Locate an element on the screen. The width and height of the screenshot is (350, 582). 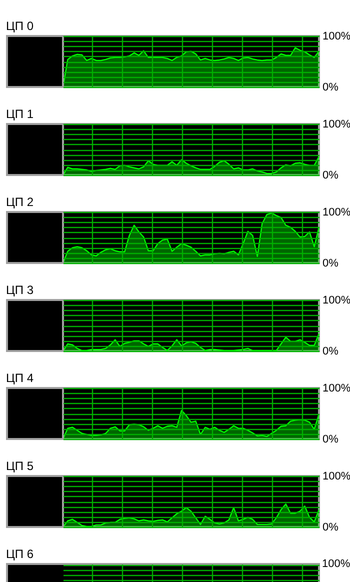
chart-title: ЦП 5 is located at coordinates (20, 466).